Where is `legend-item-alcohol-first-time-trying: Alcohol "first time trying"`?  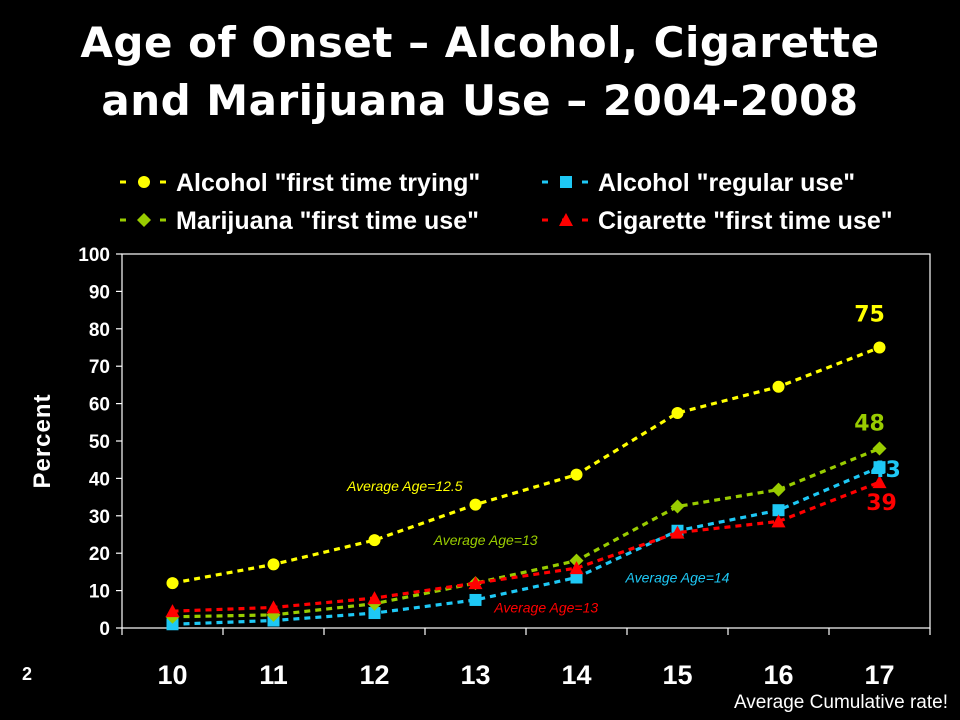 legend-item-alcohol-first-time-trying: Alcohol "first time trying" is located at coordinates (300, 183).